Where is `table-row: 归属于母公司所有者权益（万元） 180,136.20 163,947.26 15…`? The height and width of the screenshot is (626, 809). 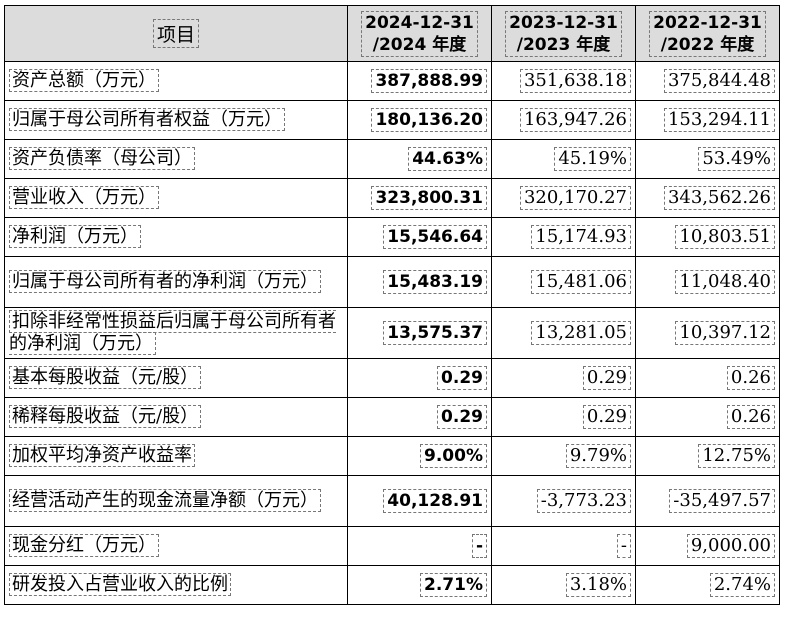 table-row: 归属于母公司所有者权益（万元） 180,136.20 163,947.26 15… is located at coordinates (392, 120).